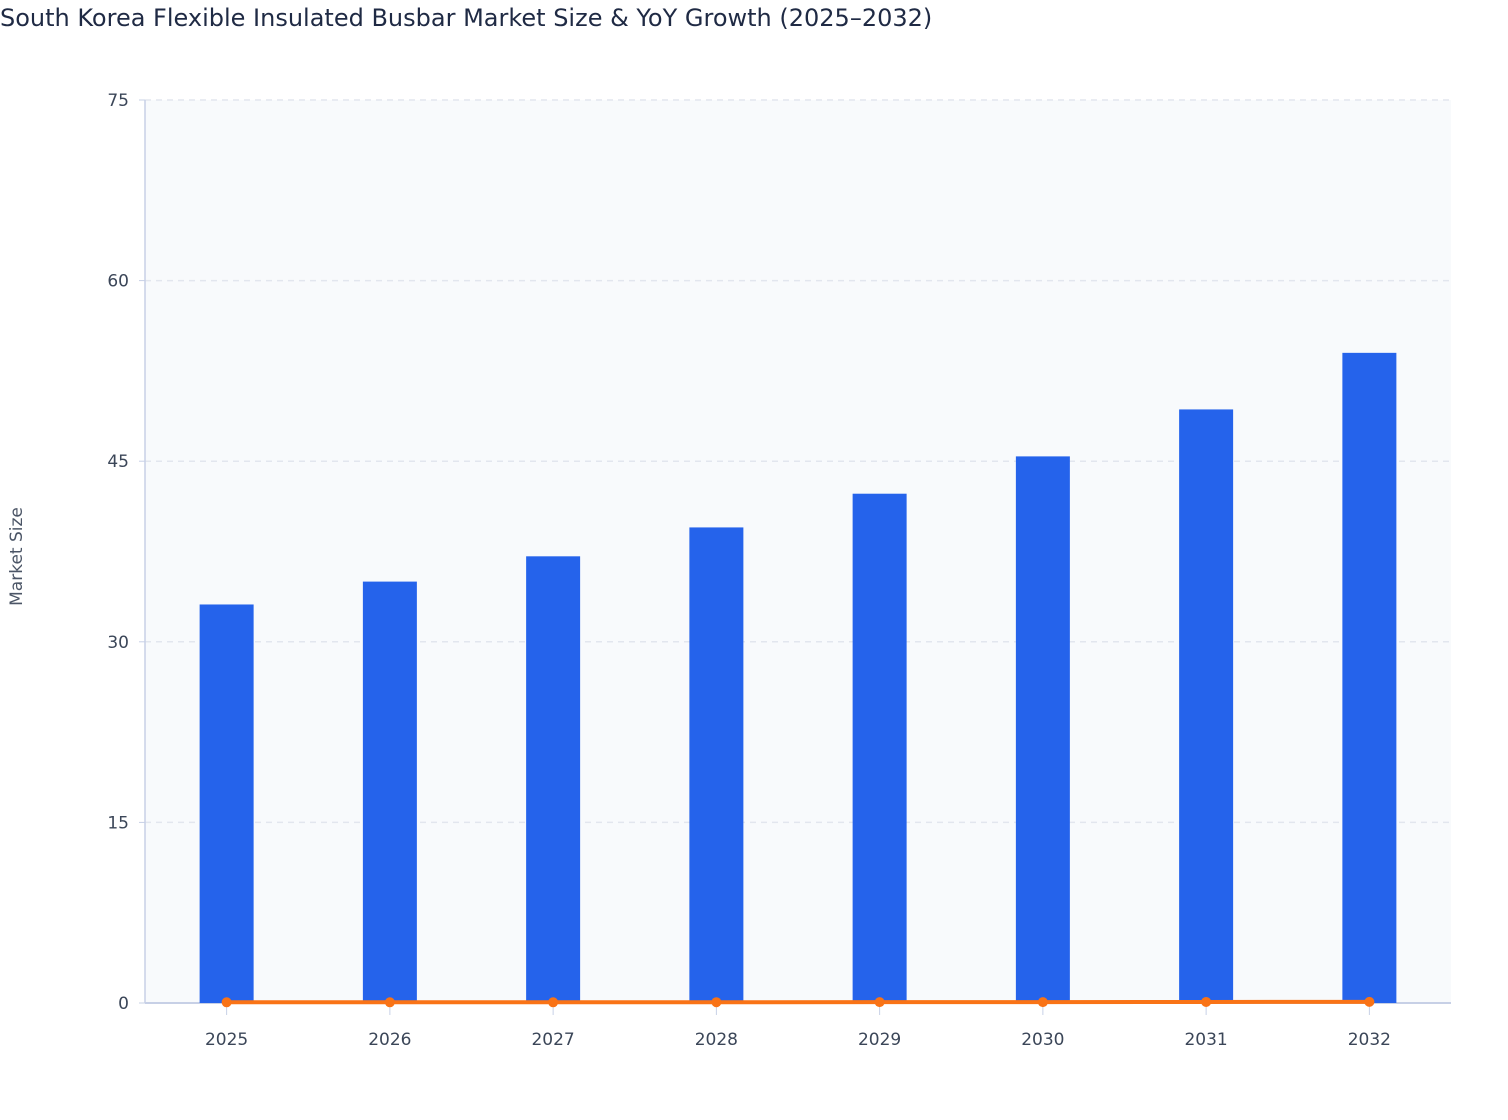 The image size is (1508, 1120). Describe the element at coordinates (118, 101) in the screenshot. I see `y-tick-label: 75` at that location.